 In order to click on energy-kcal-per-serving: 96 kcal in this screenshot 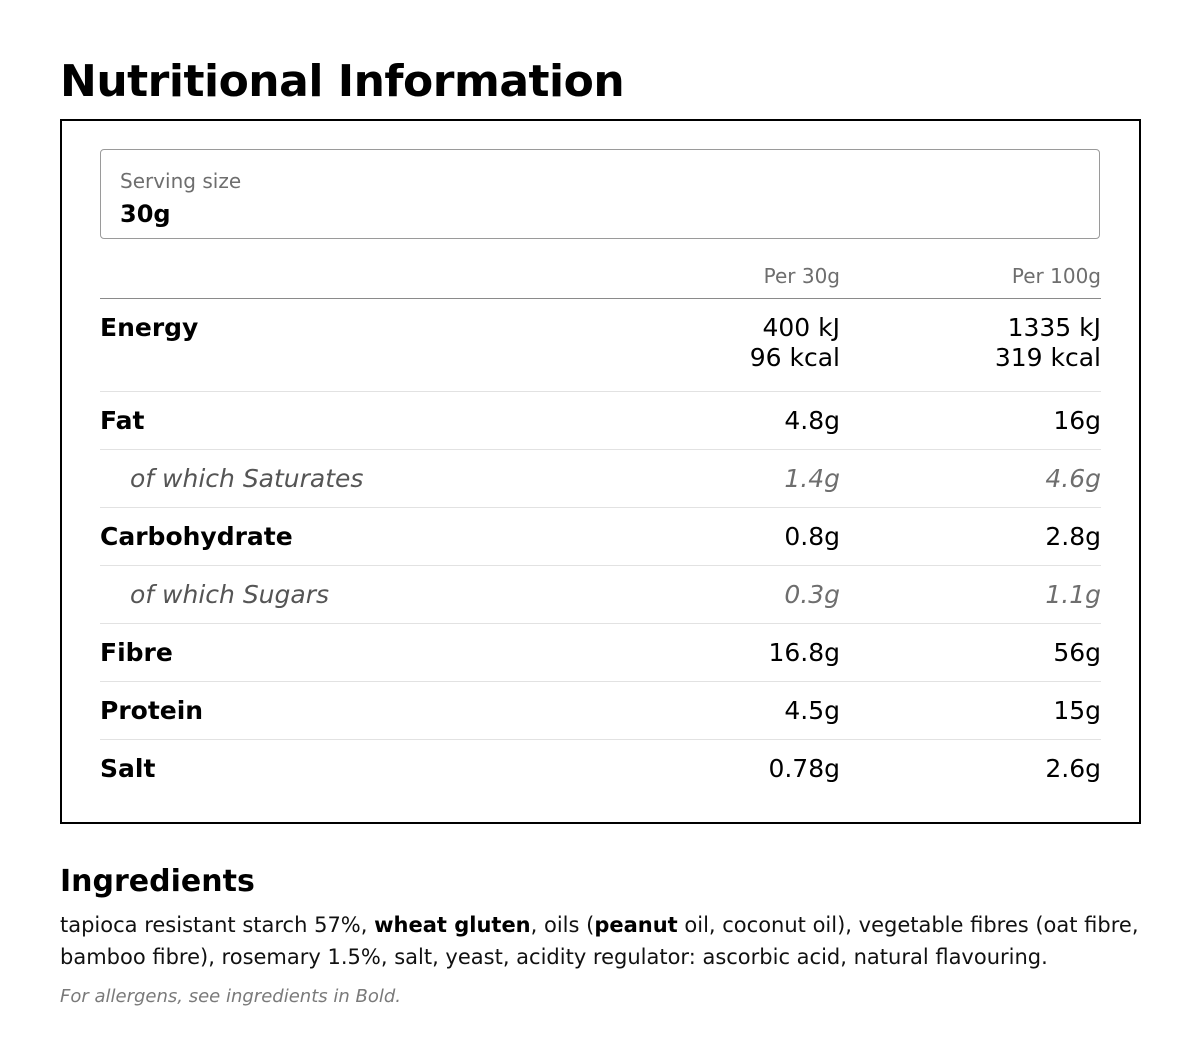, I will do `click(794, 357)`.